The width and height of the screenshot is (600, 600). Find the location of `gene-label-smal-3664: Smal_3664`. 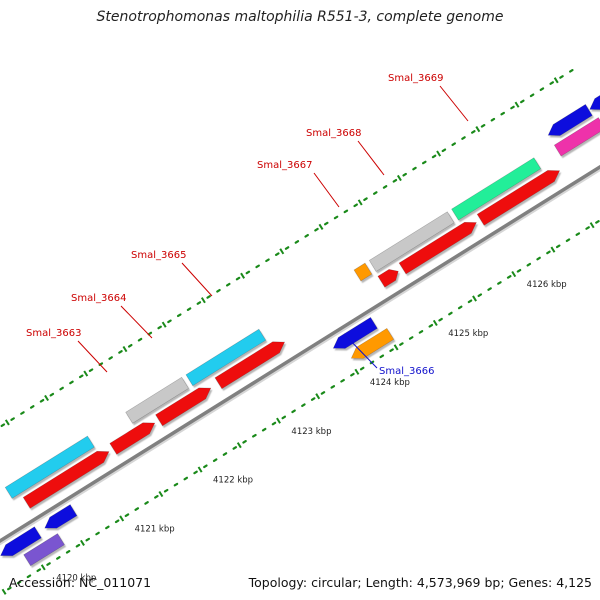

gene-label-smal-3664: Smal_3664 is located at coordinates (98, 298).